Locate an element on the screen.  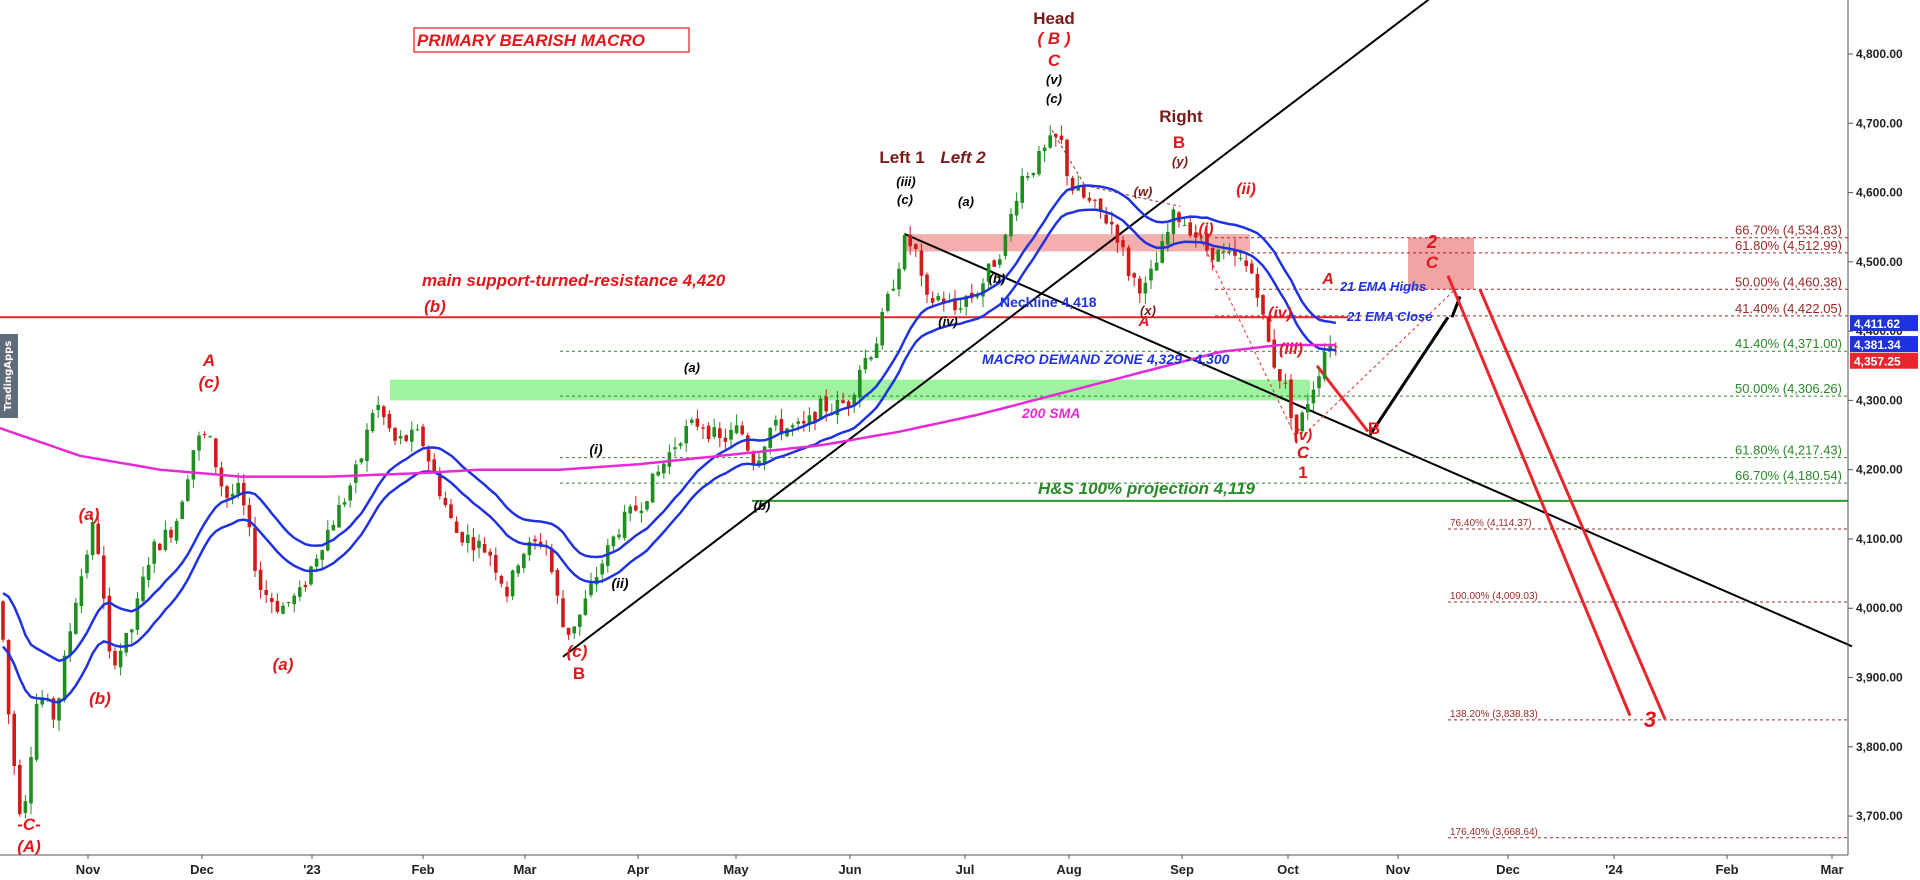
annotation-39: (a) is located at coordinates (692, 367).